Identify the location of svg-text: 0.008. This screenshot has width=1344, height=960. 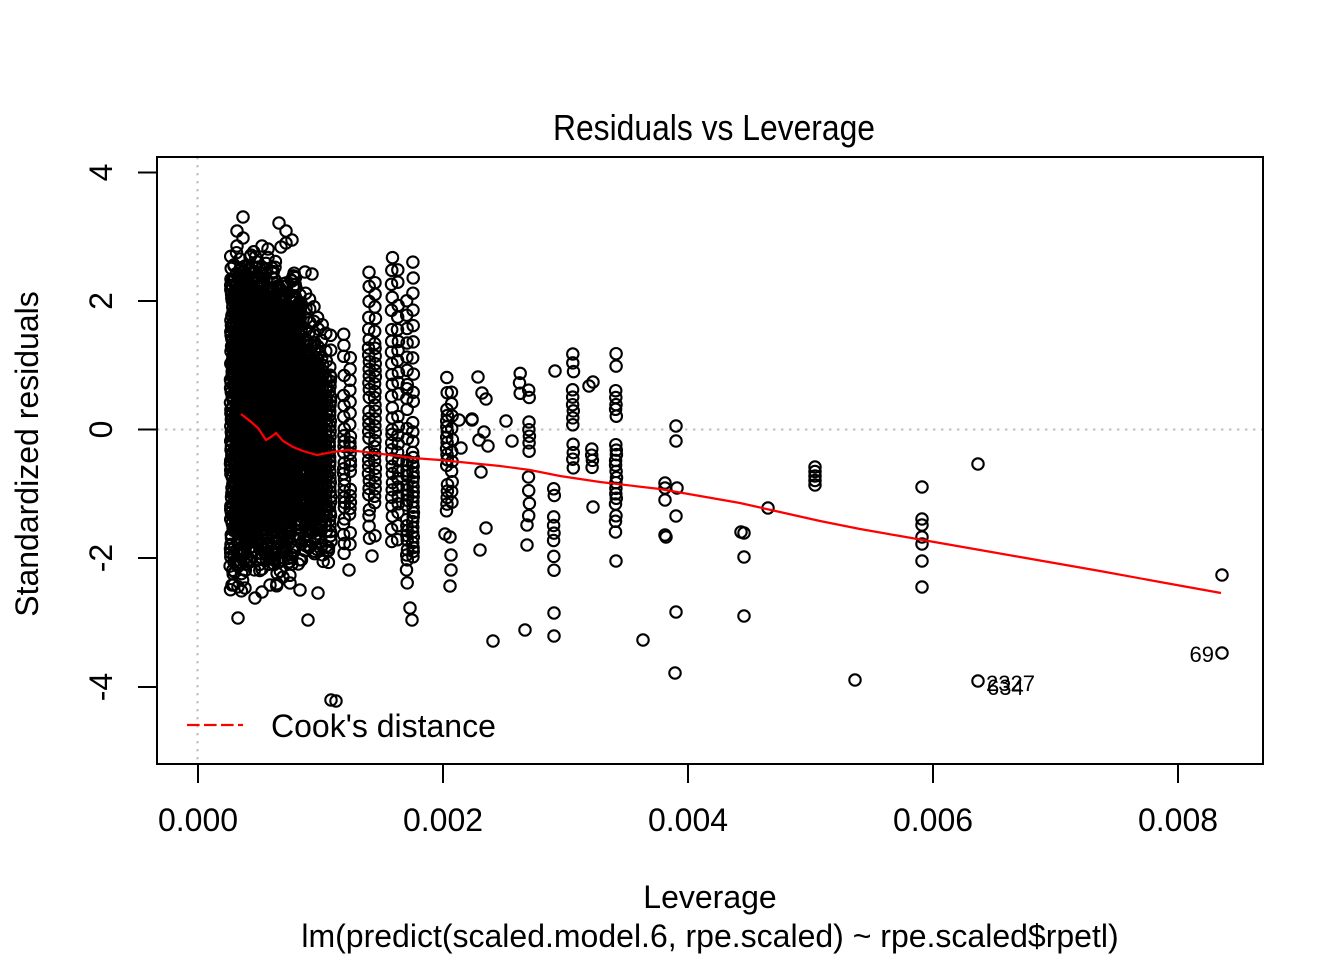
(1178, 820).